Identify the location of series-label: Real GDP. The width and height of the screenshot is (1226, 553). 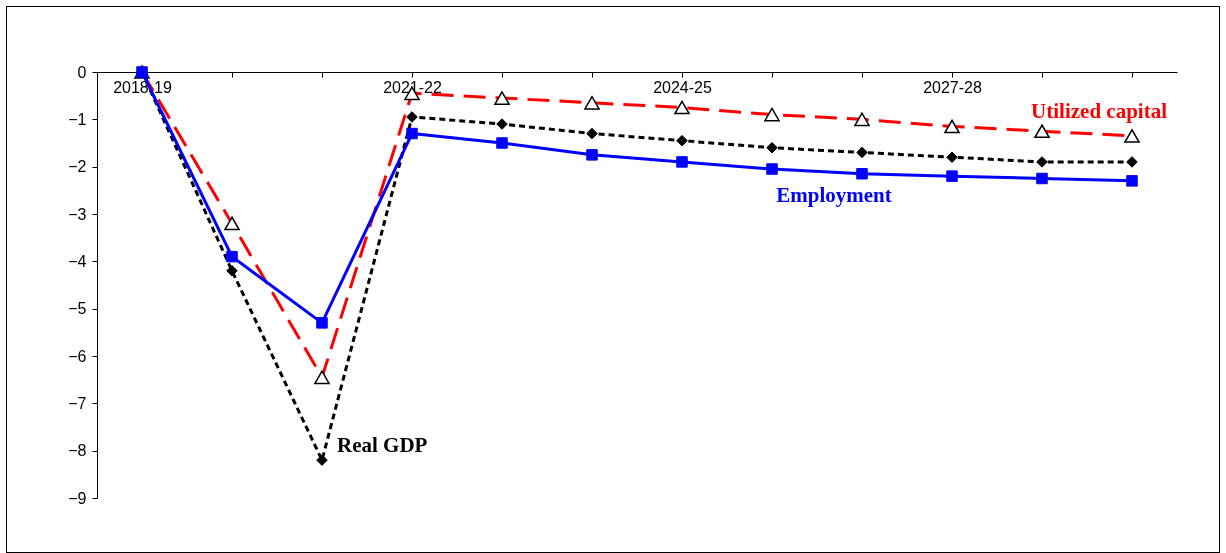
(382, 445).